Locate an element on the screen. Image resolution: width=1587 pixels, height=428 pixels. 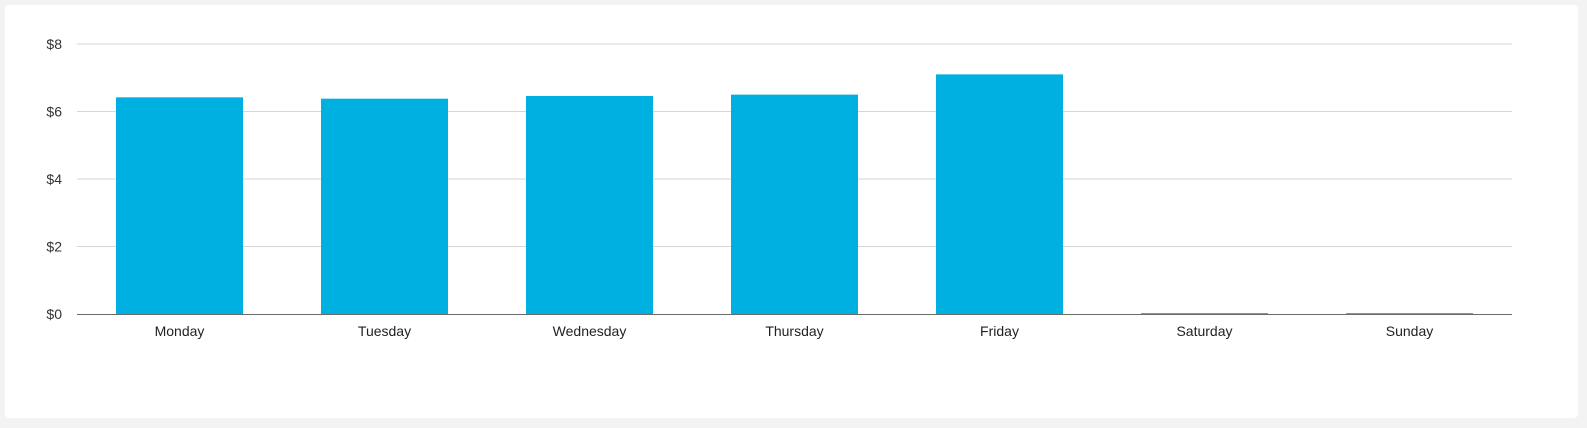
y-axis-ticks: $0 $2 $4 $6 $8 is located at coordinates (54, 179).